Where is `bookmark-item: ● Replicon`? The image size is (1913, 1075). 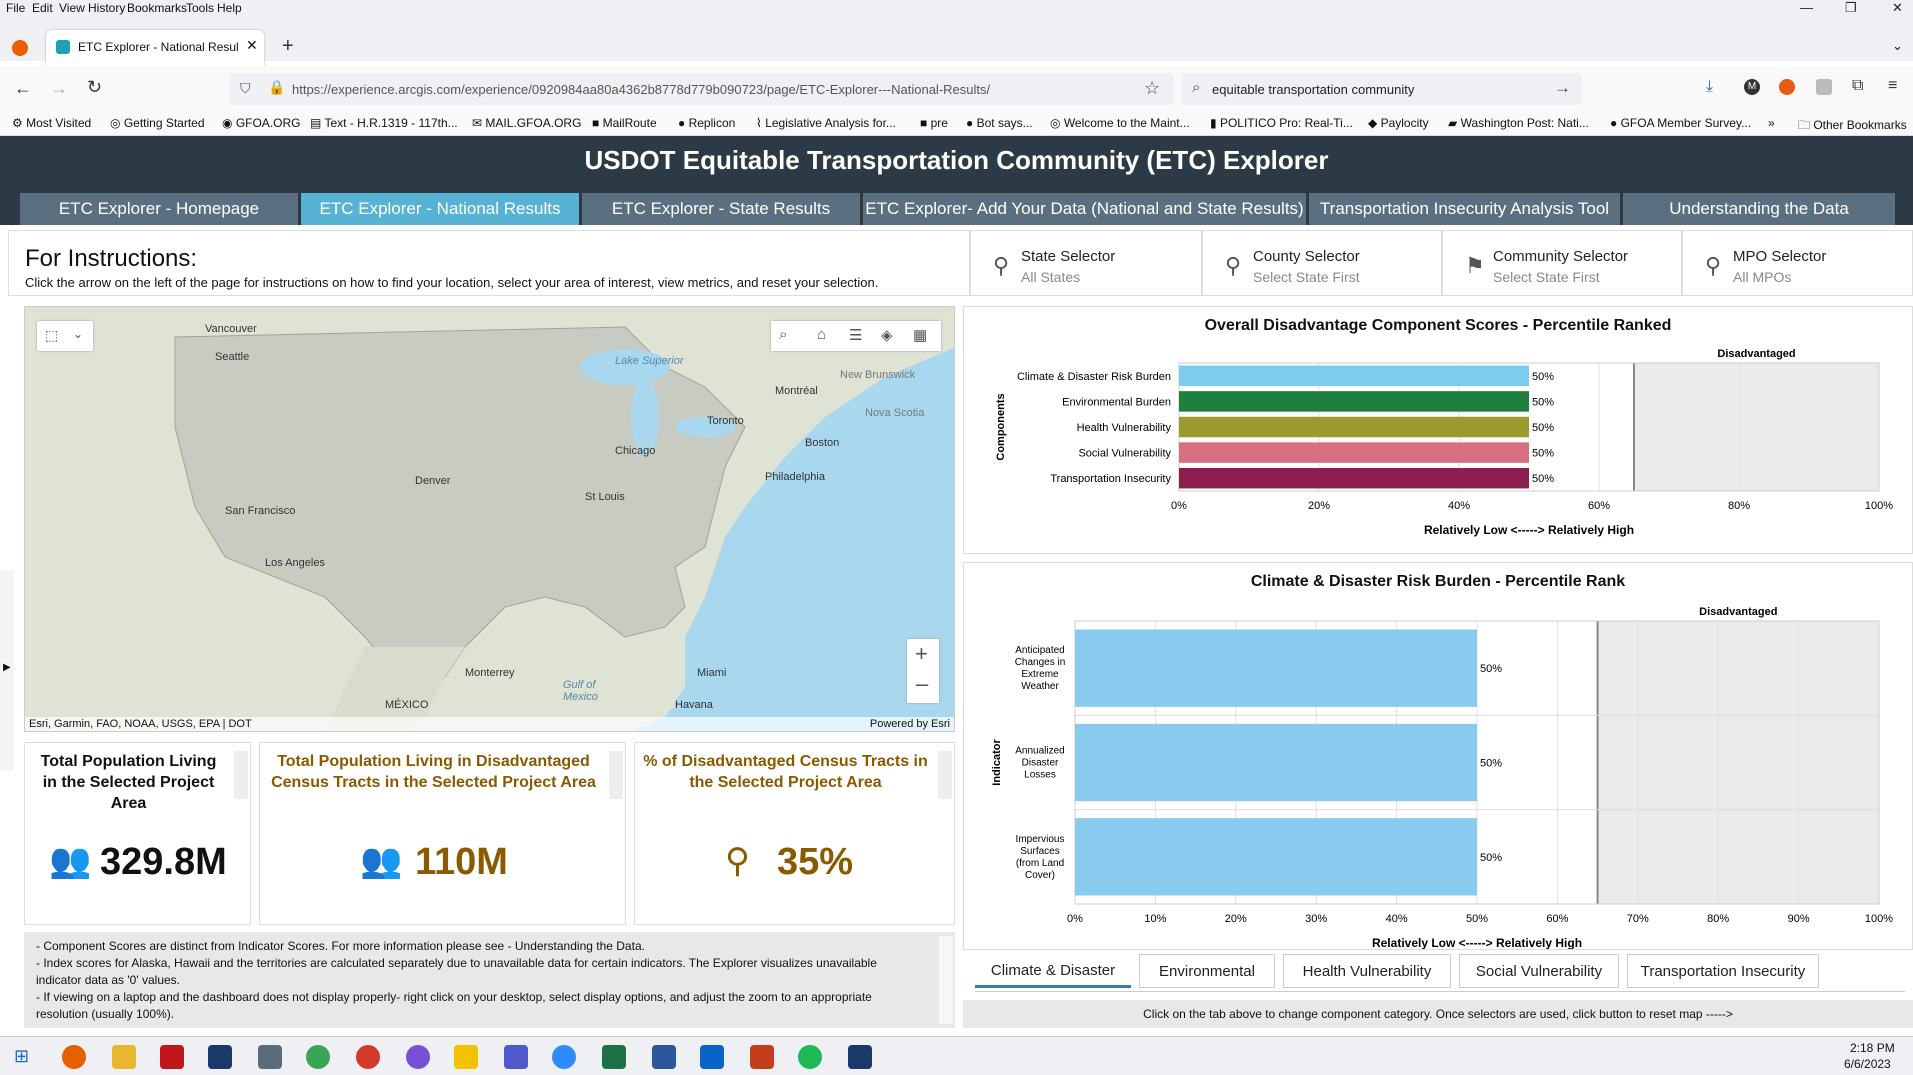
bookmark-item: ● Replicon is located at coordinates (707, 123).